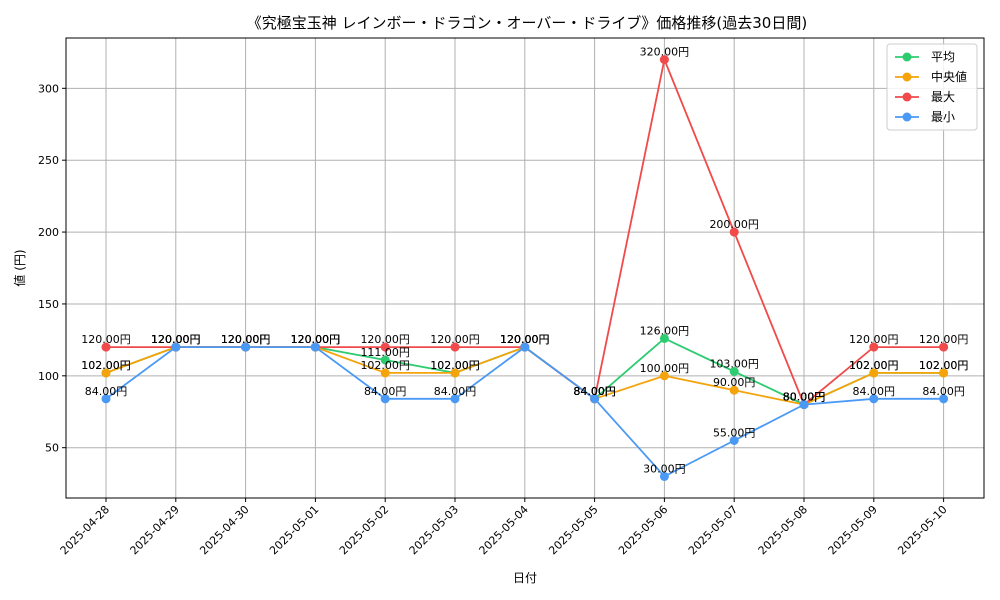  Describe the element at coordinates (713, 530) in the screenshot. I see `x-tick-label: 2025-05-07` at that location.